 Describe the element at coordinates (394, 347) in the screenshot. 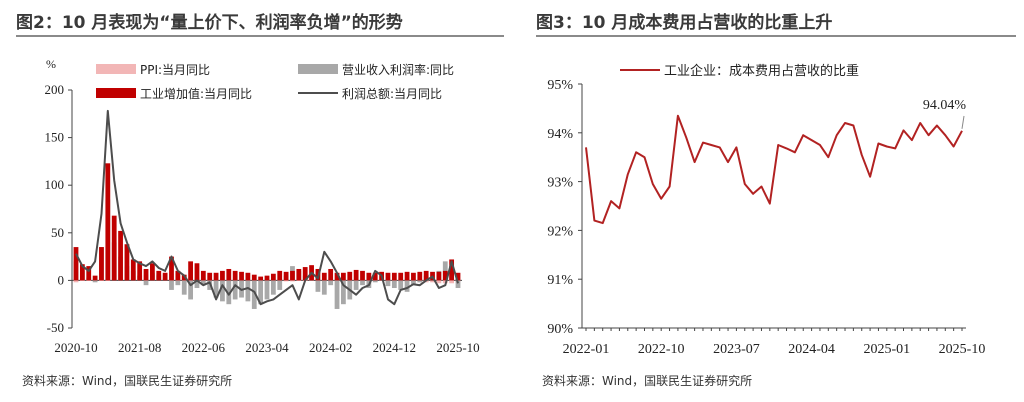

I see `left-x-tick-label: 2024-12` at that location.